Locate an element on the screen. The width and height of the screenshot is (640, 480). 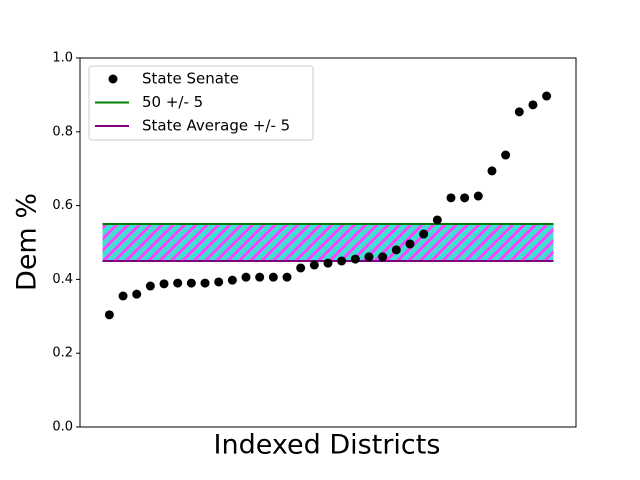
x-axis-label: Indexed Districts is located at coordinates (327, 445).